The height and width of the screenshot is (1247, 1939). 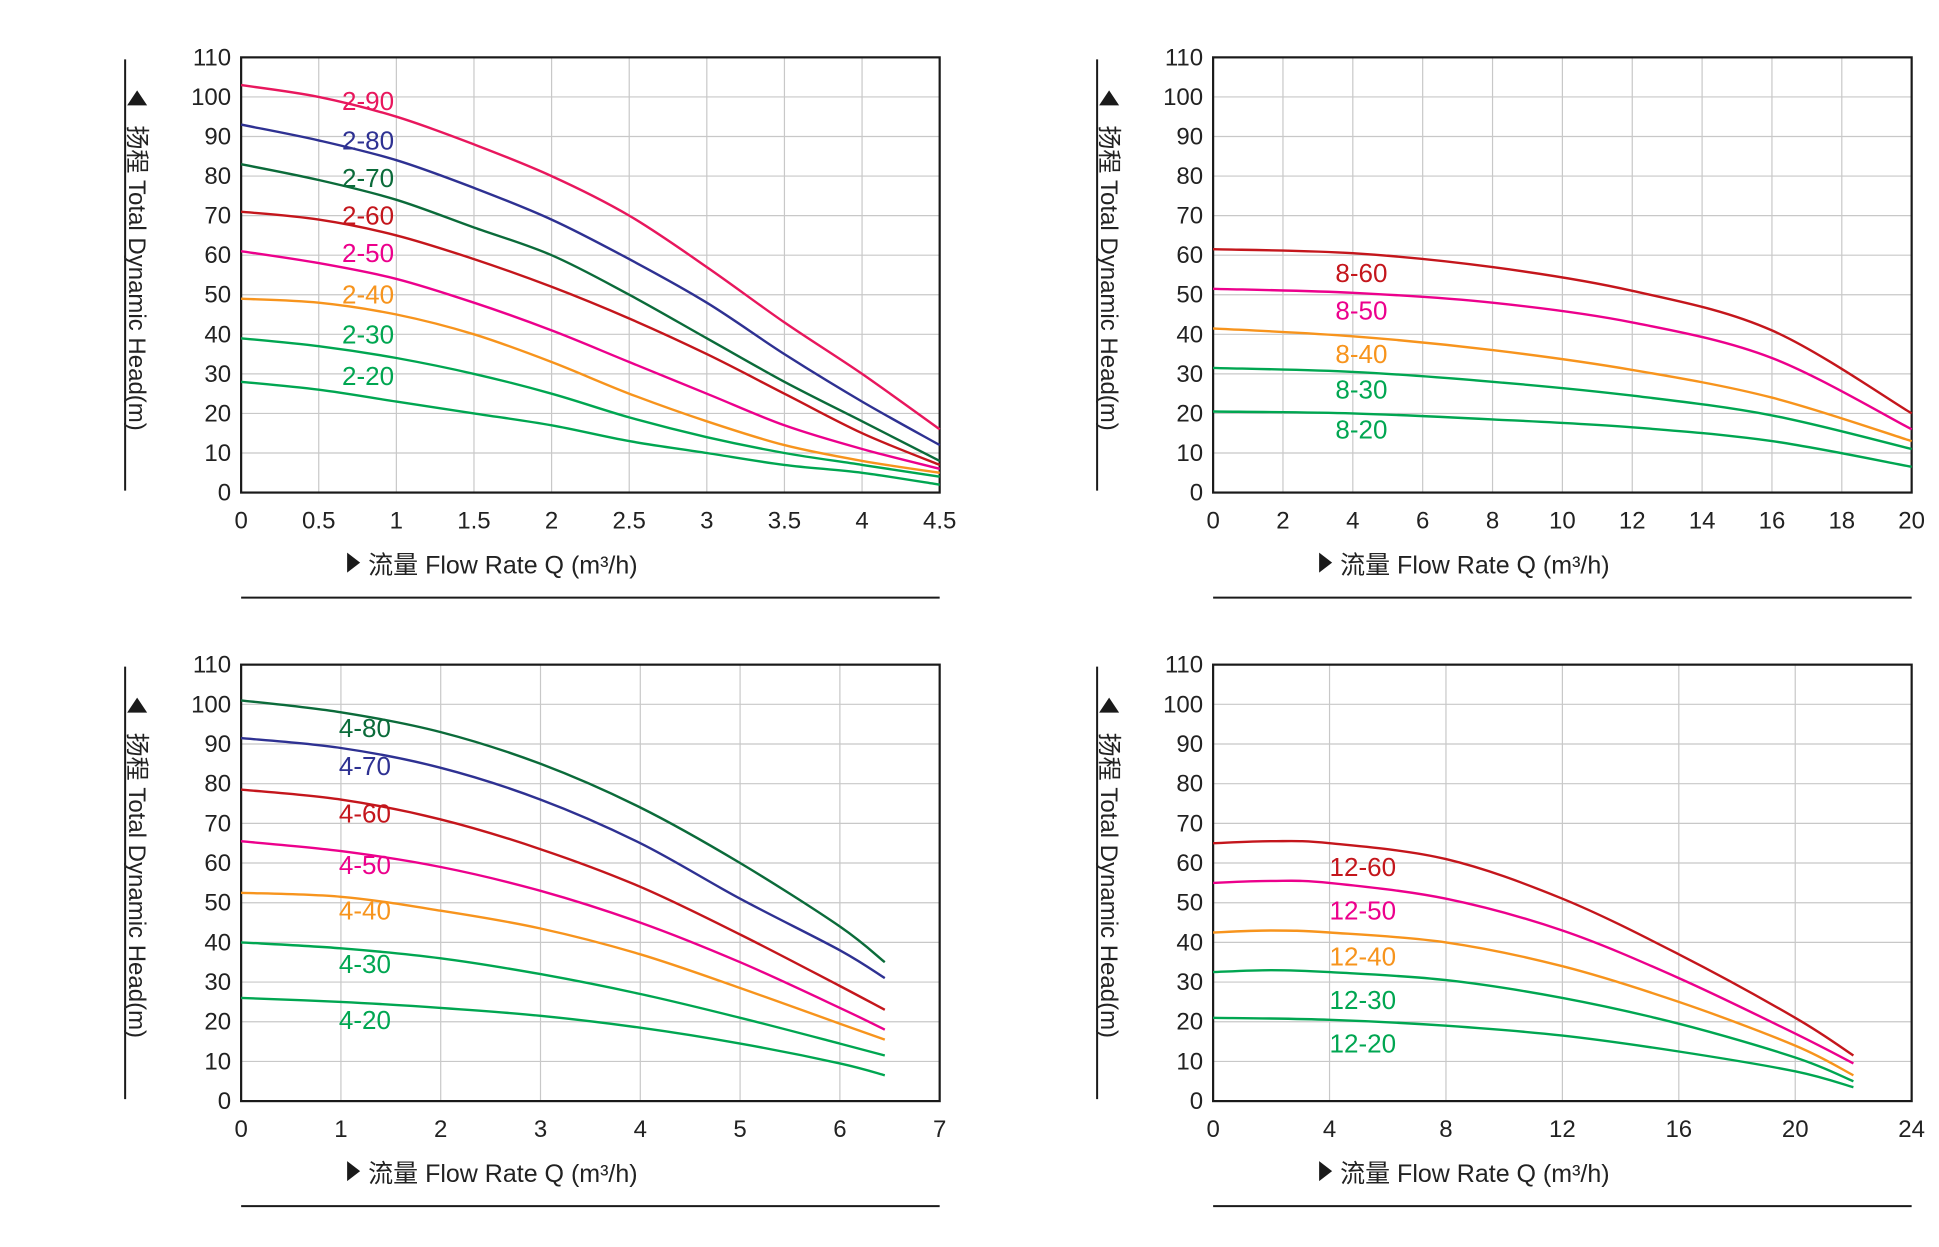 I want to click on x-tick-label: 1.5, so click(x=473, y=521).